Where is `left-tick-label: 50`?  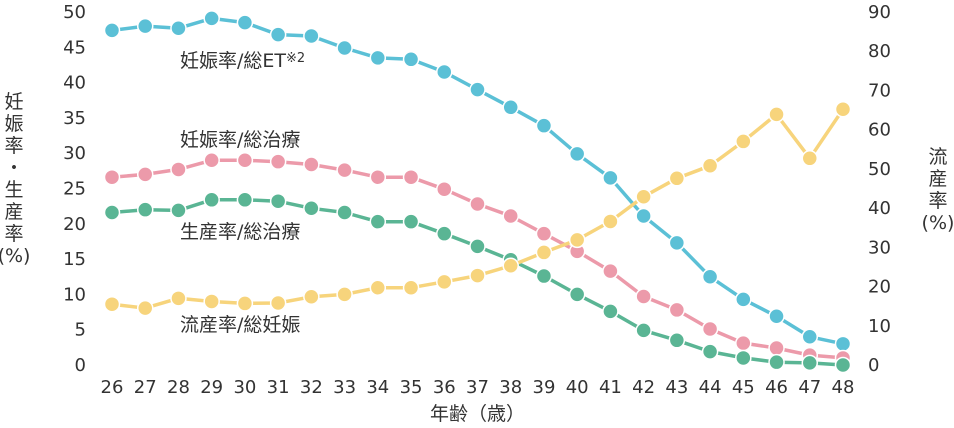
left-tick-label: 50 is located at coordinates (74, 12).